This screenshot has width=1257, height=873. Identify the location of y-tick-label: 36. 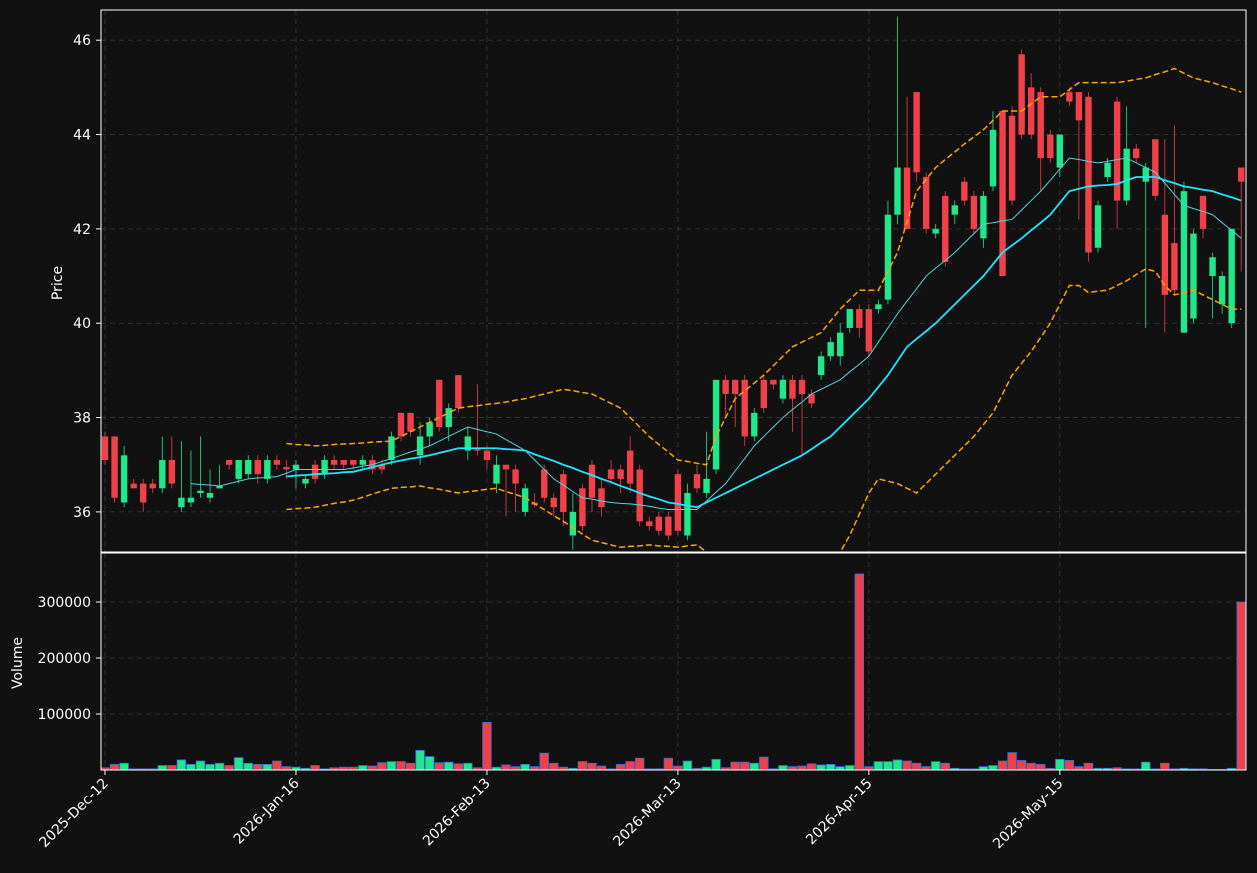
(82, 513).